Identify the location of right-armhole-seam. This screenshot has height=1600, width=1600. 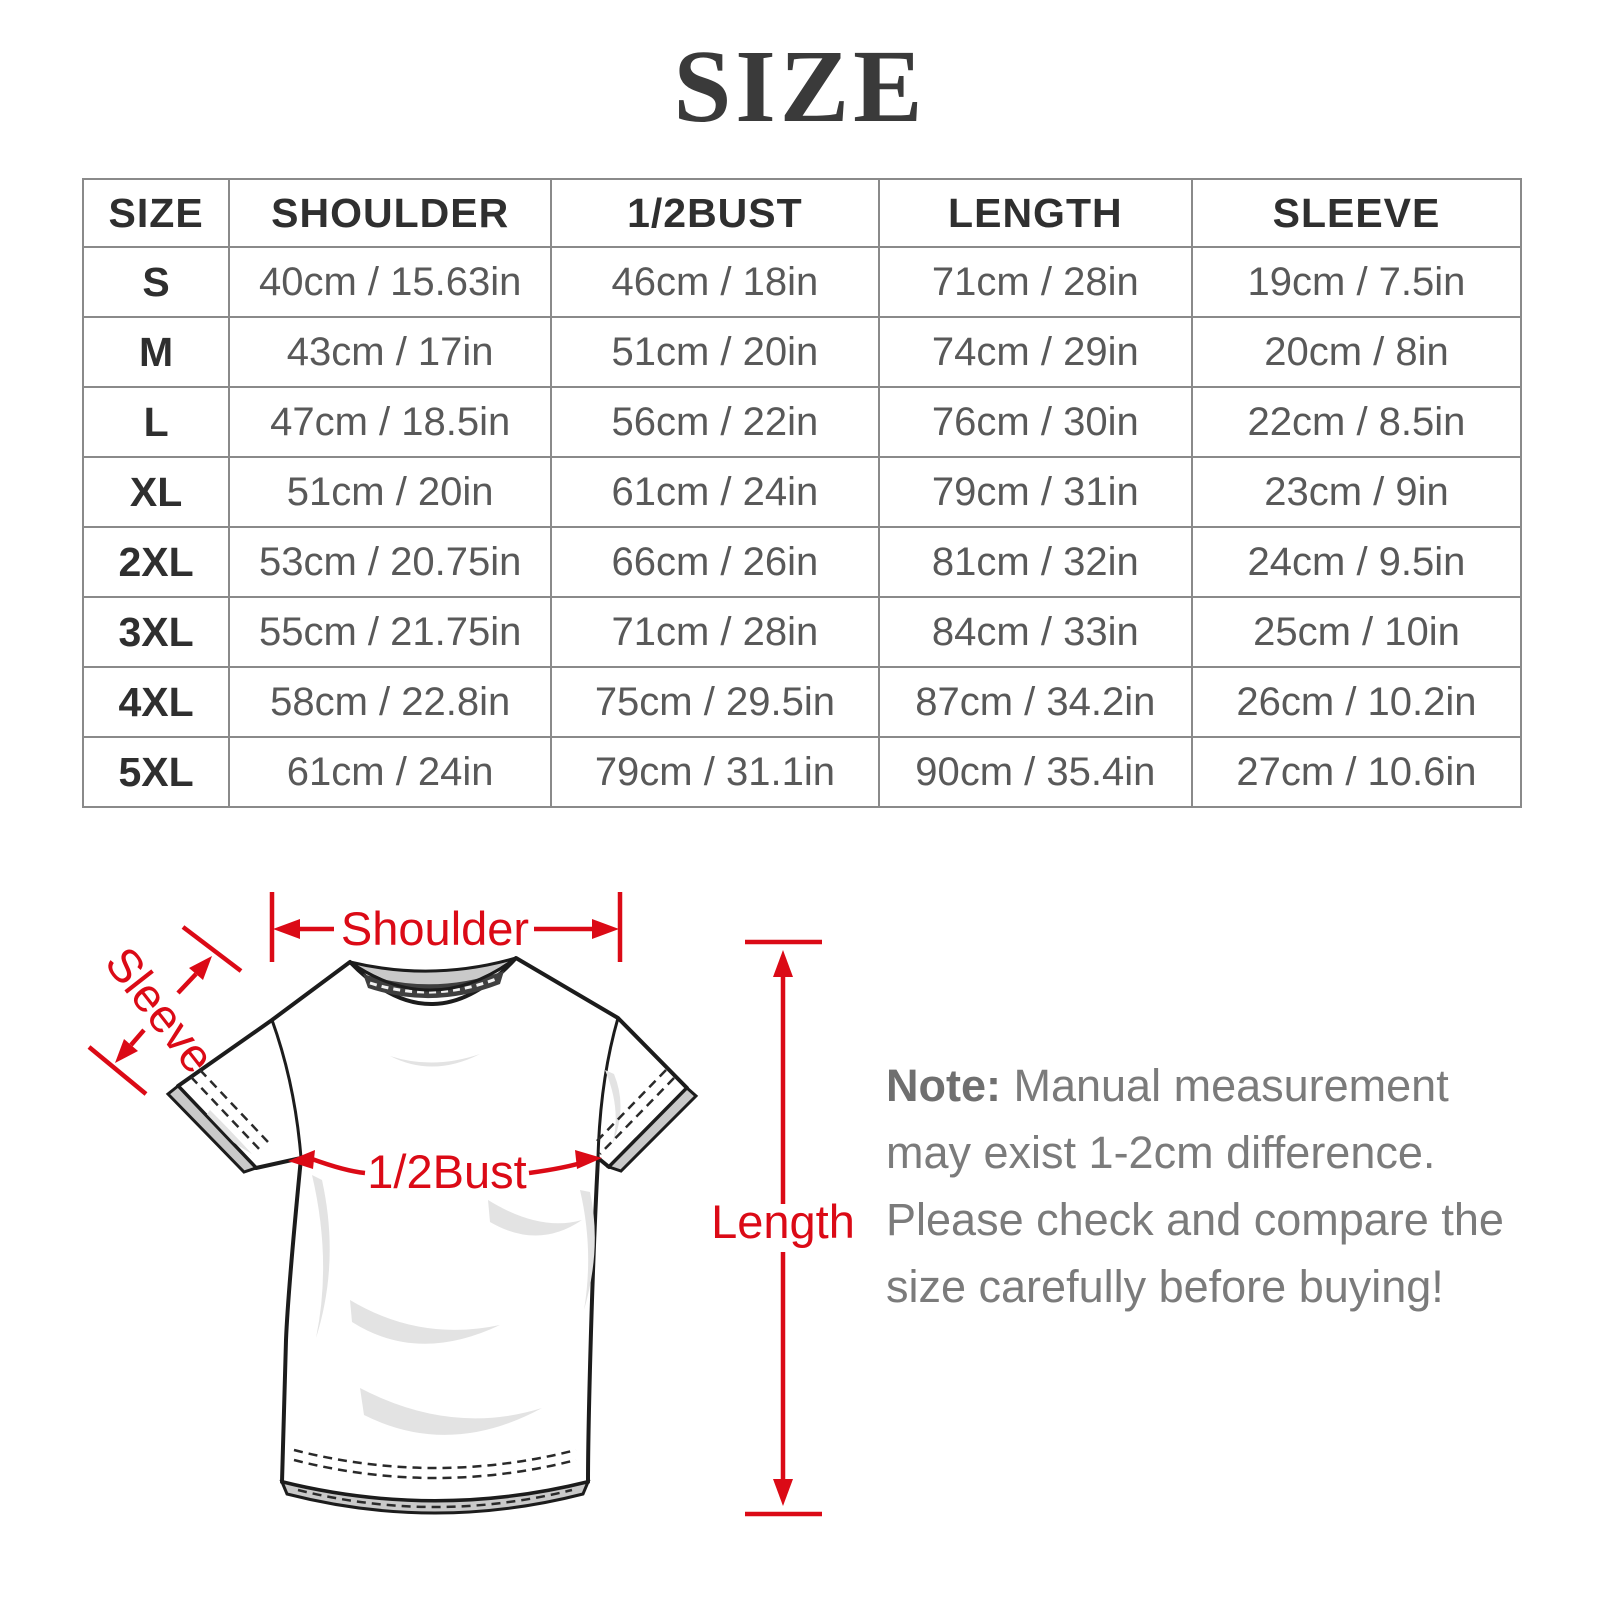
(608, 1088).